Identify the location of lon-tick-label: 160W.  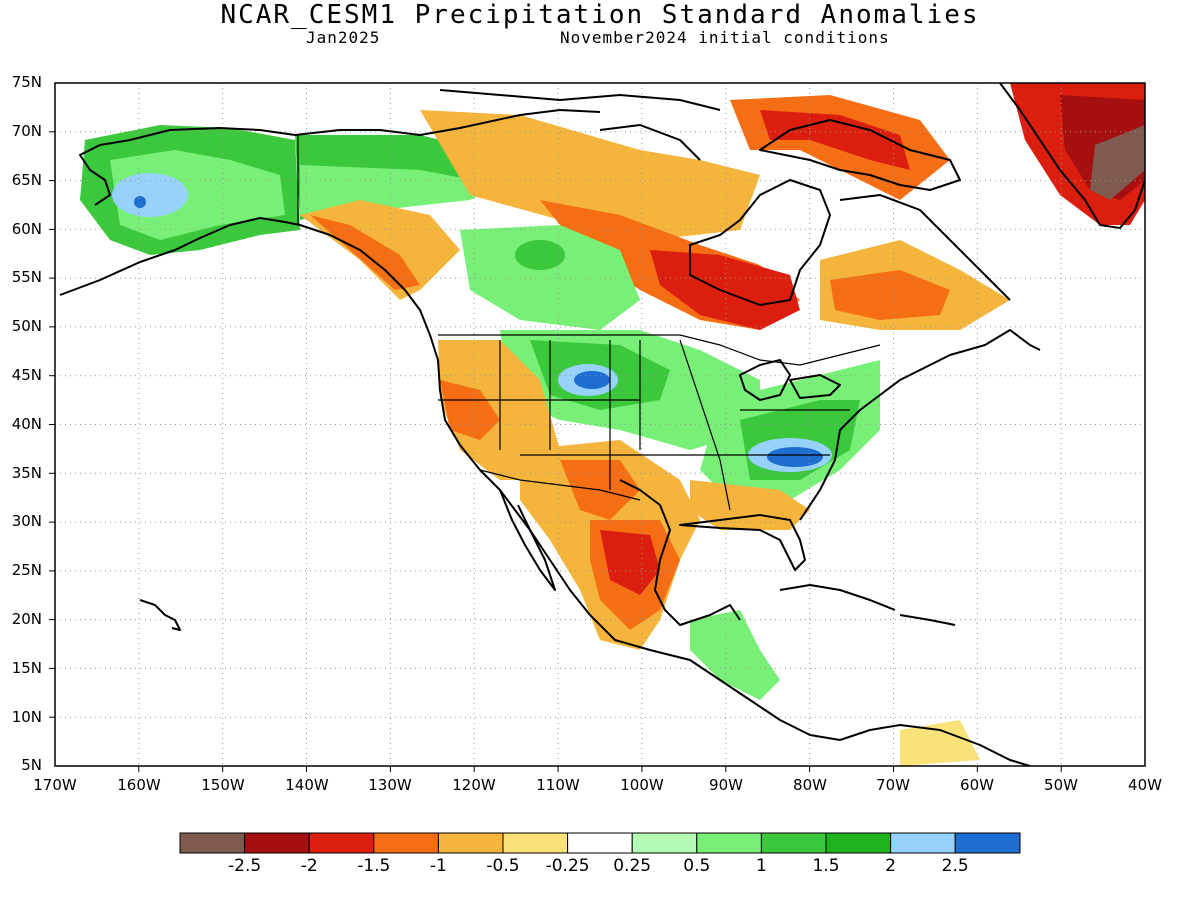
(139, 785).